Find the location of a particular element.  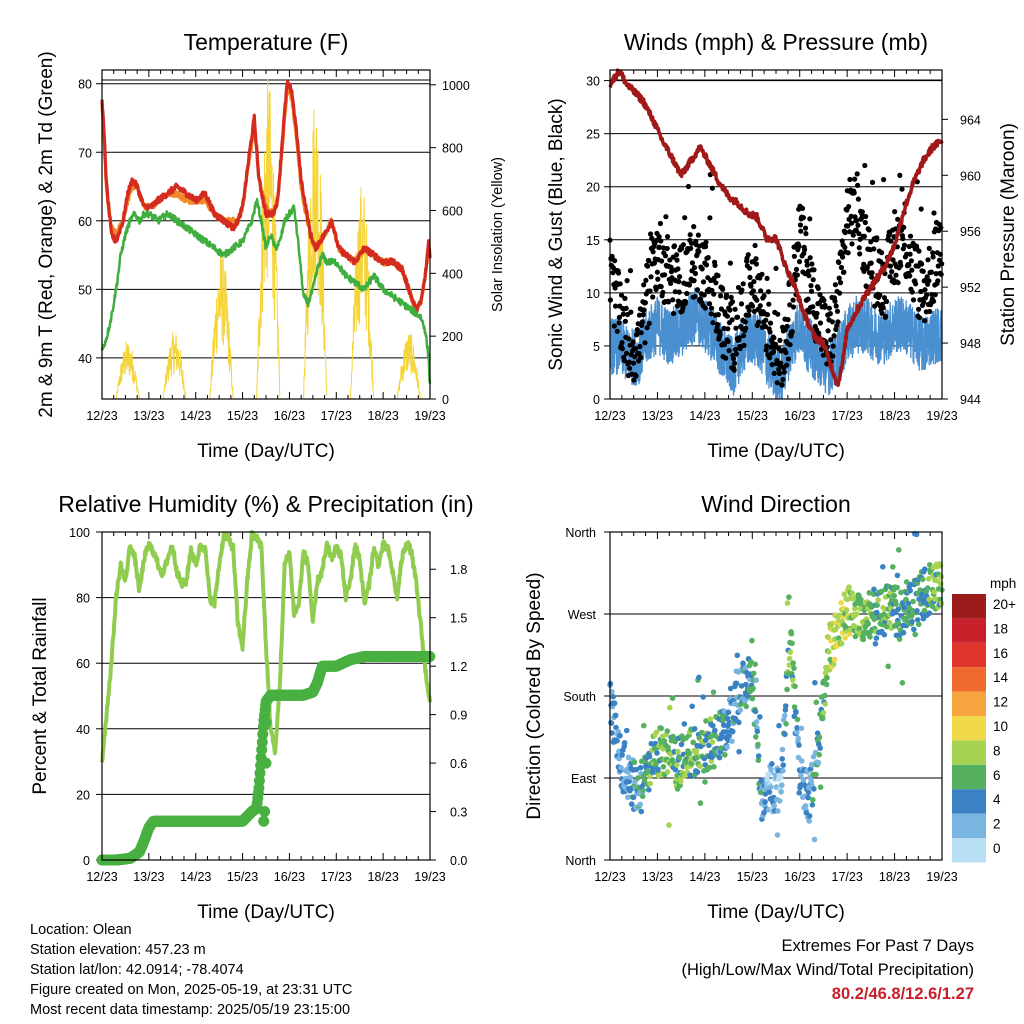

solar-daily-curve is located at coordinates (315, 254).